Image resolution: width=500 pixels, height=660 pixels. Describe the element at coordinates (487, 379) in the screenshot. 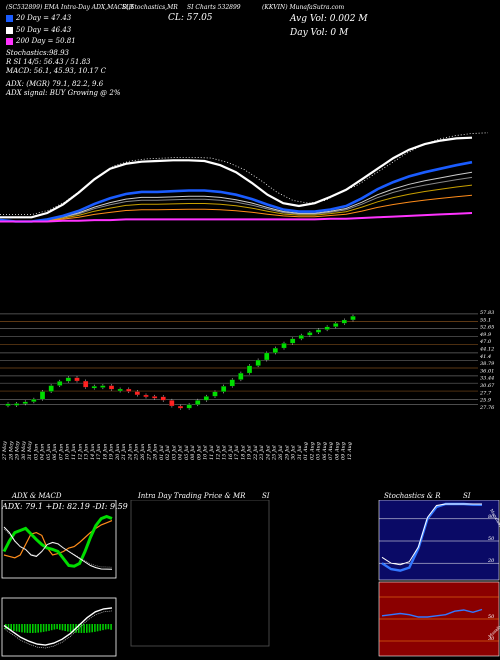

I see `price-axis-label: 33.44` at that location.